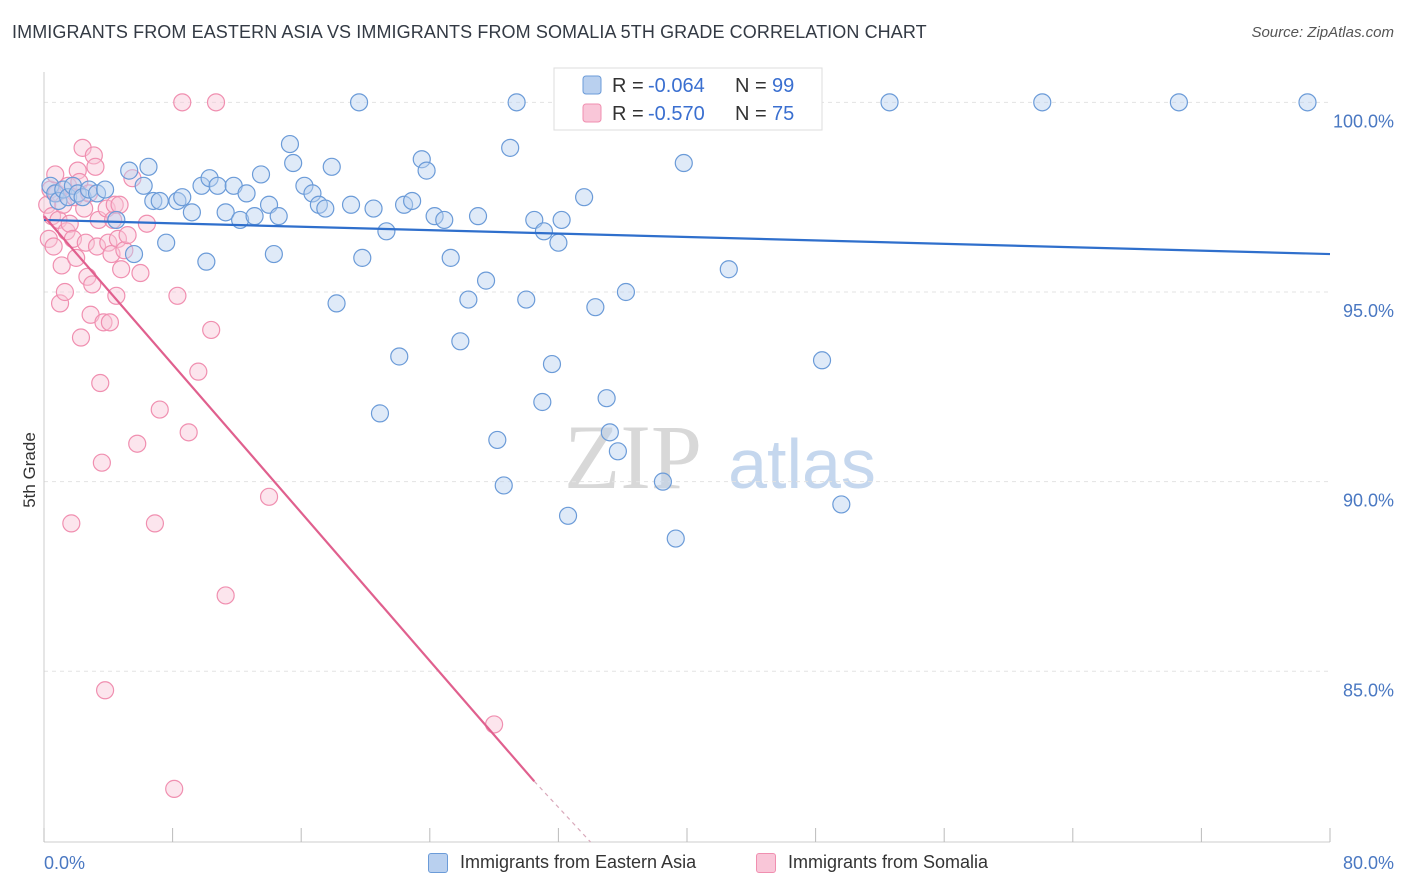 The image size is (1406, 892). I want to click on n-value-somalia: 75, so click(783, 114).